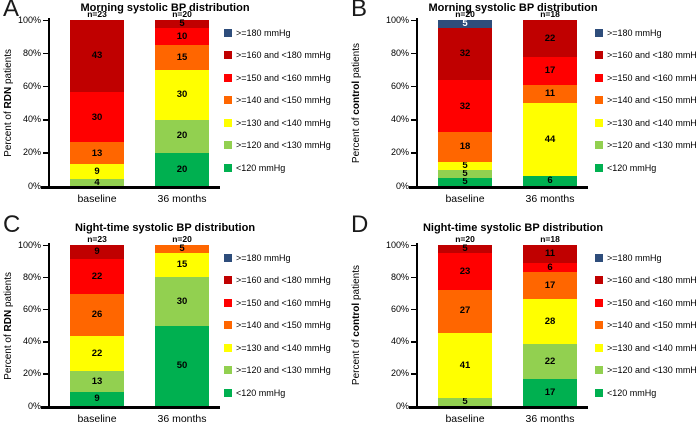 The width and height of the screenshot is (696, 432). Describe the element at coordinates (29, 19) in the screenshot. I see `y-tick-label: 100%` at that location.